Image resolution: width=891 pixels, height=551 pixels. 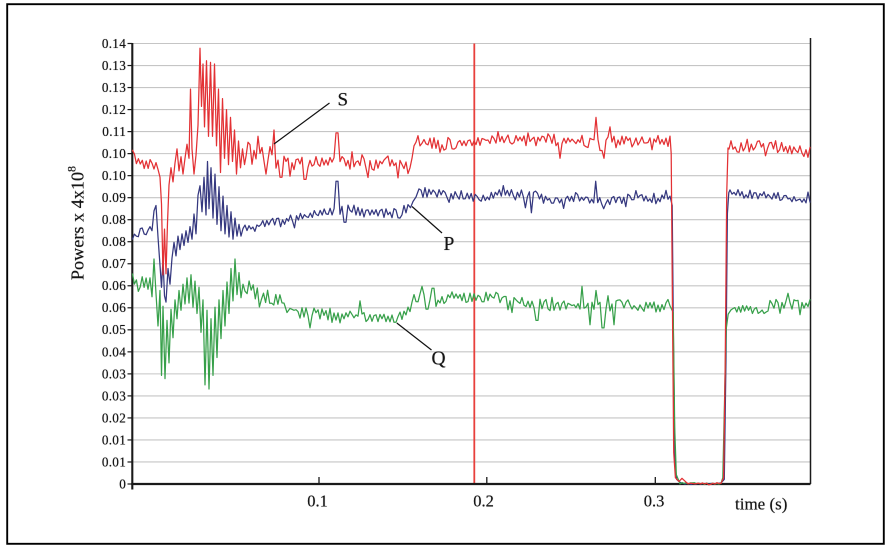 What do you see at coordinates (114, 351) in the screenshot?
I see `svg-text: 0.04` at bounding box center [114, 351].